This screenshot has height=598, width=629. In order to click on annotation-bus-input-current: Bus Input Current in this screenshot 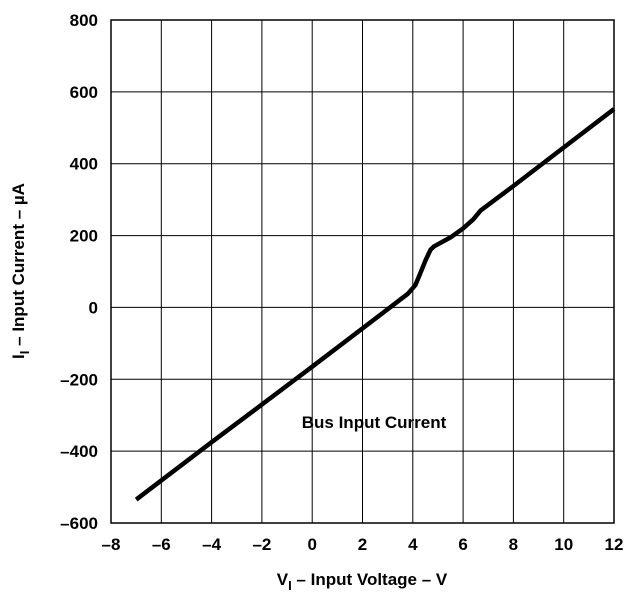, I will do `click(374, 422)`.